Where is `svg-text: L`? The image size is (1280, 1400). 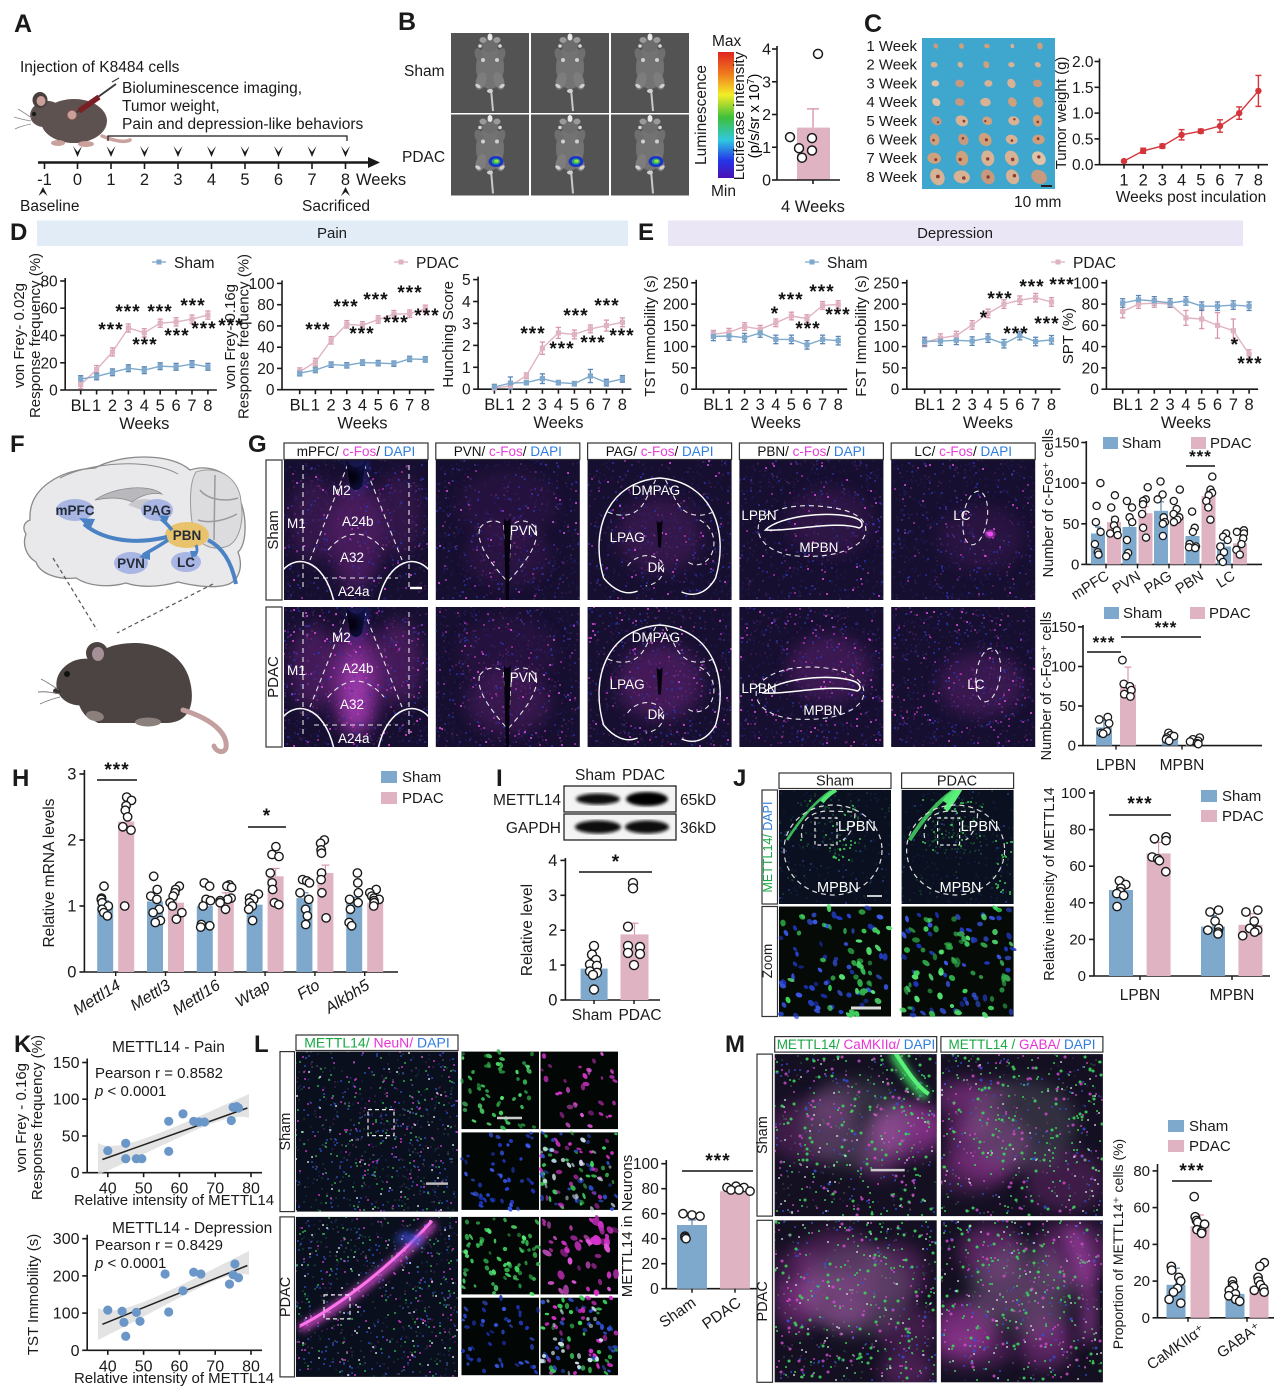 svg-text: L is located at coordinates (261, 1044).